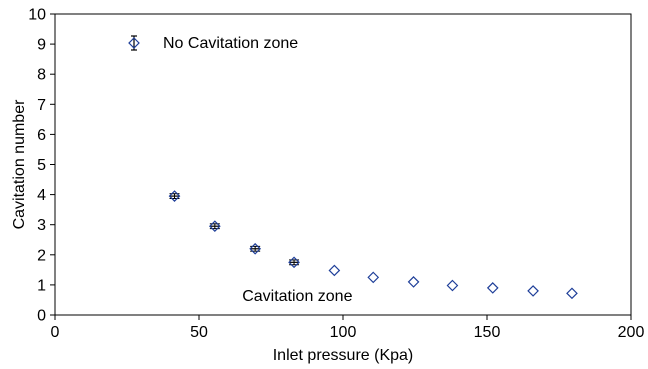 The height and width of the screenshot is (369, 648). Describe the element at coordinates (41, 195) in the screenshot. I see `y-tick-label: 4` at that location.